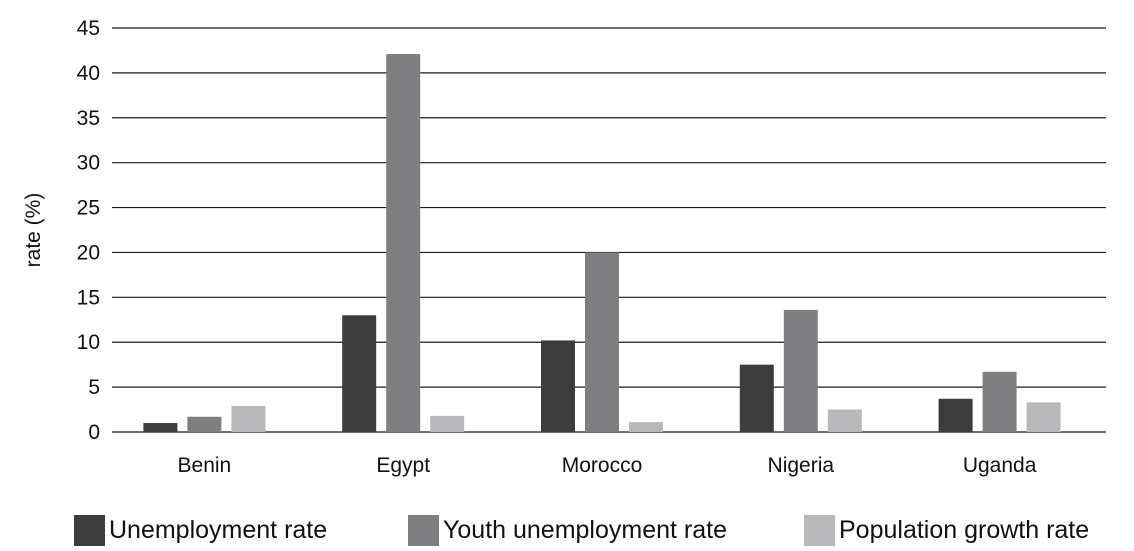  What do you see at coordinates (88, 28) in the screenshot?
I see `y-tick-label: 45` at bounding box center [88, 28].